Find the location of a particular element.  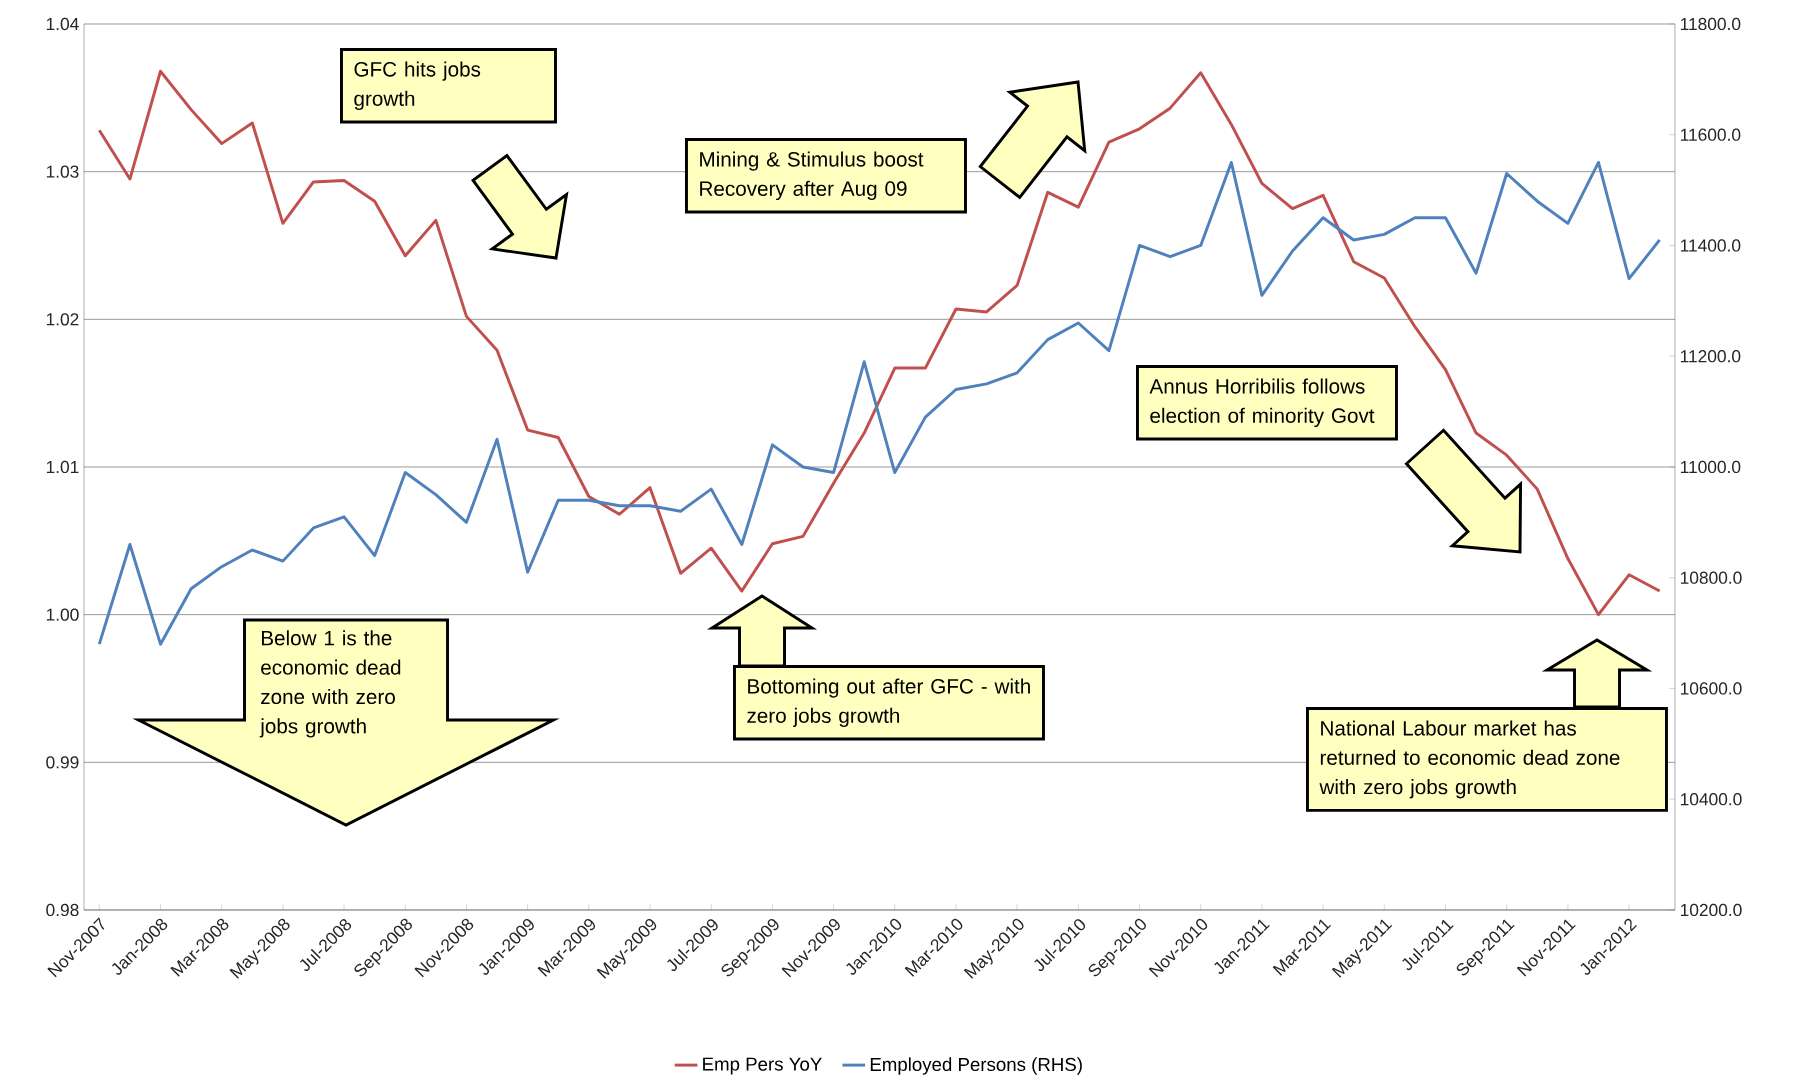

y2-tick-label: 11000.0 is located at coordinates (1710, 467).